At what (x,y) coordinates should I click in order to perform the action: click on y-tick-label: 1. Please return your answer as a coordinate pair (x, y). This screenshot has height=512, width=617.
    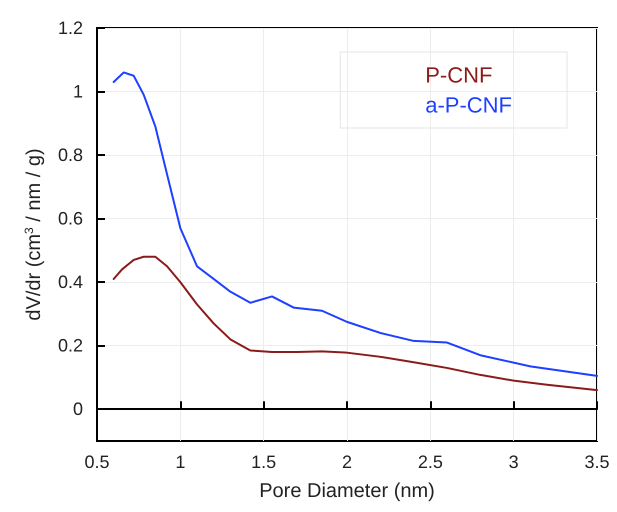
    Looking at the image, I should click on (77, 92).